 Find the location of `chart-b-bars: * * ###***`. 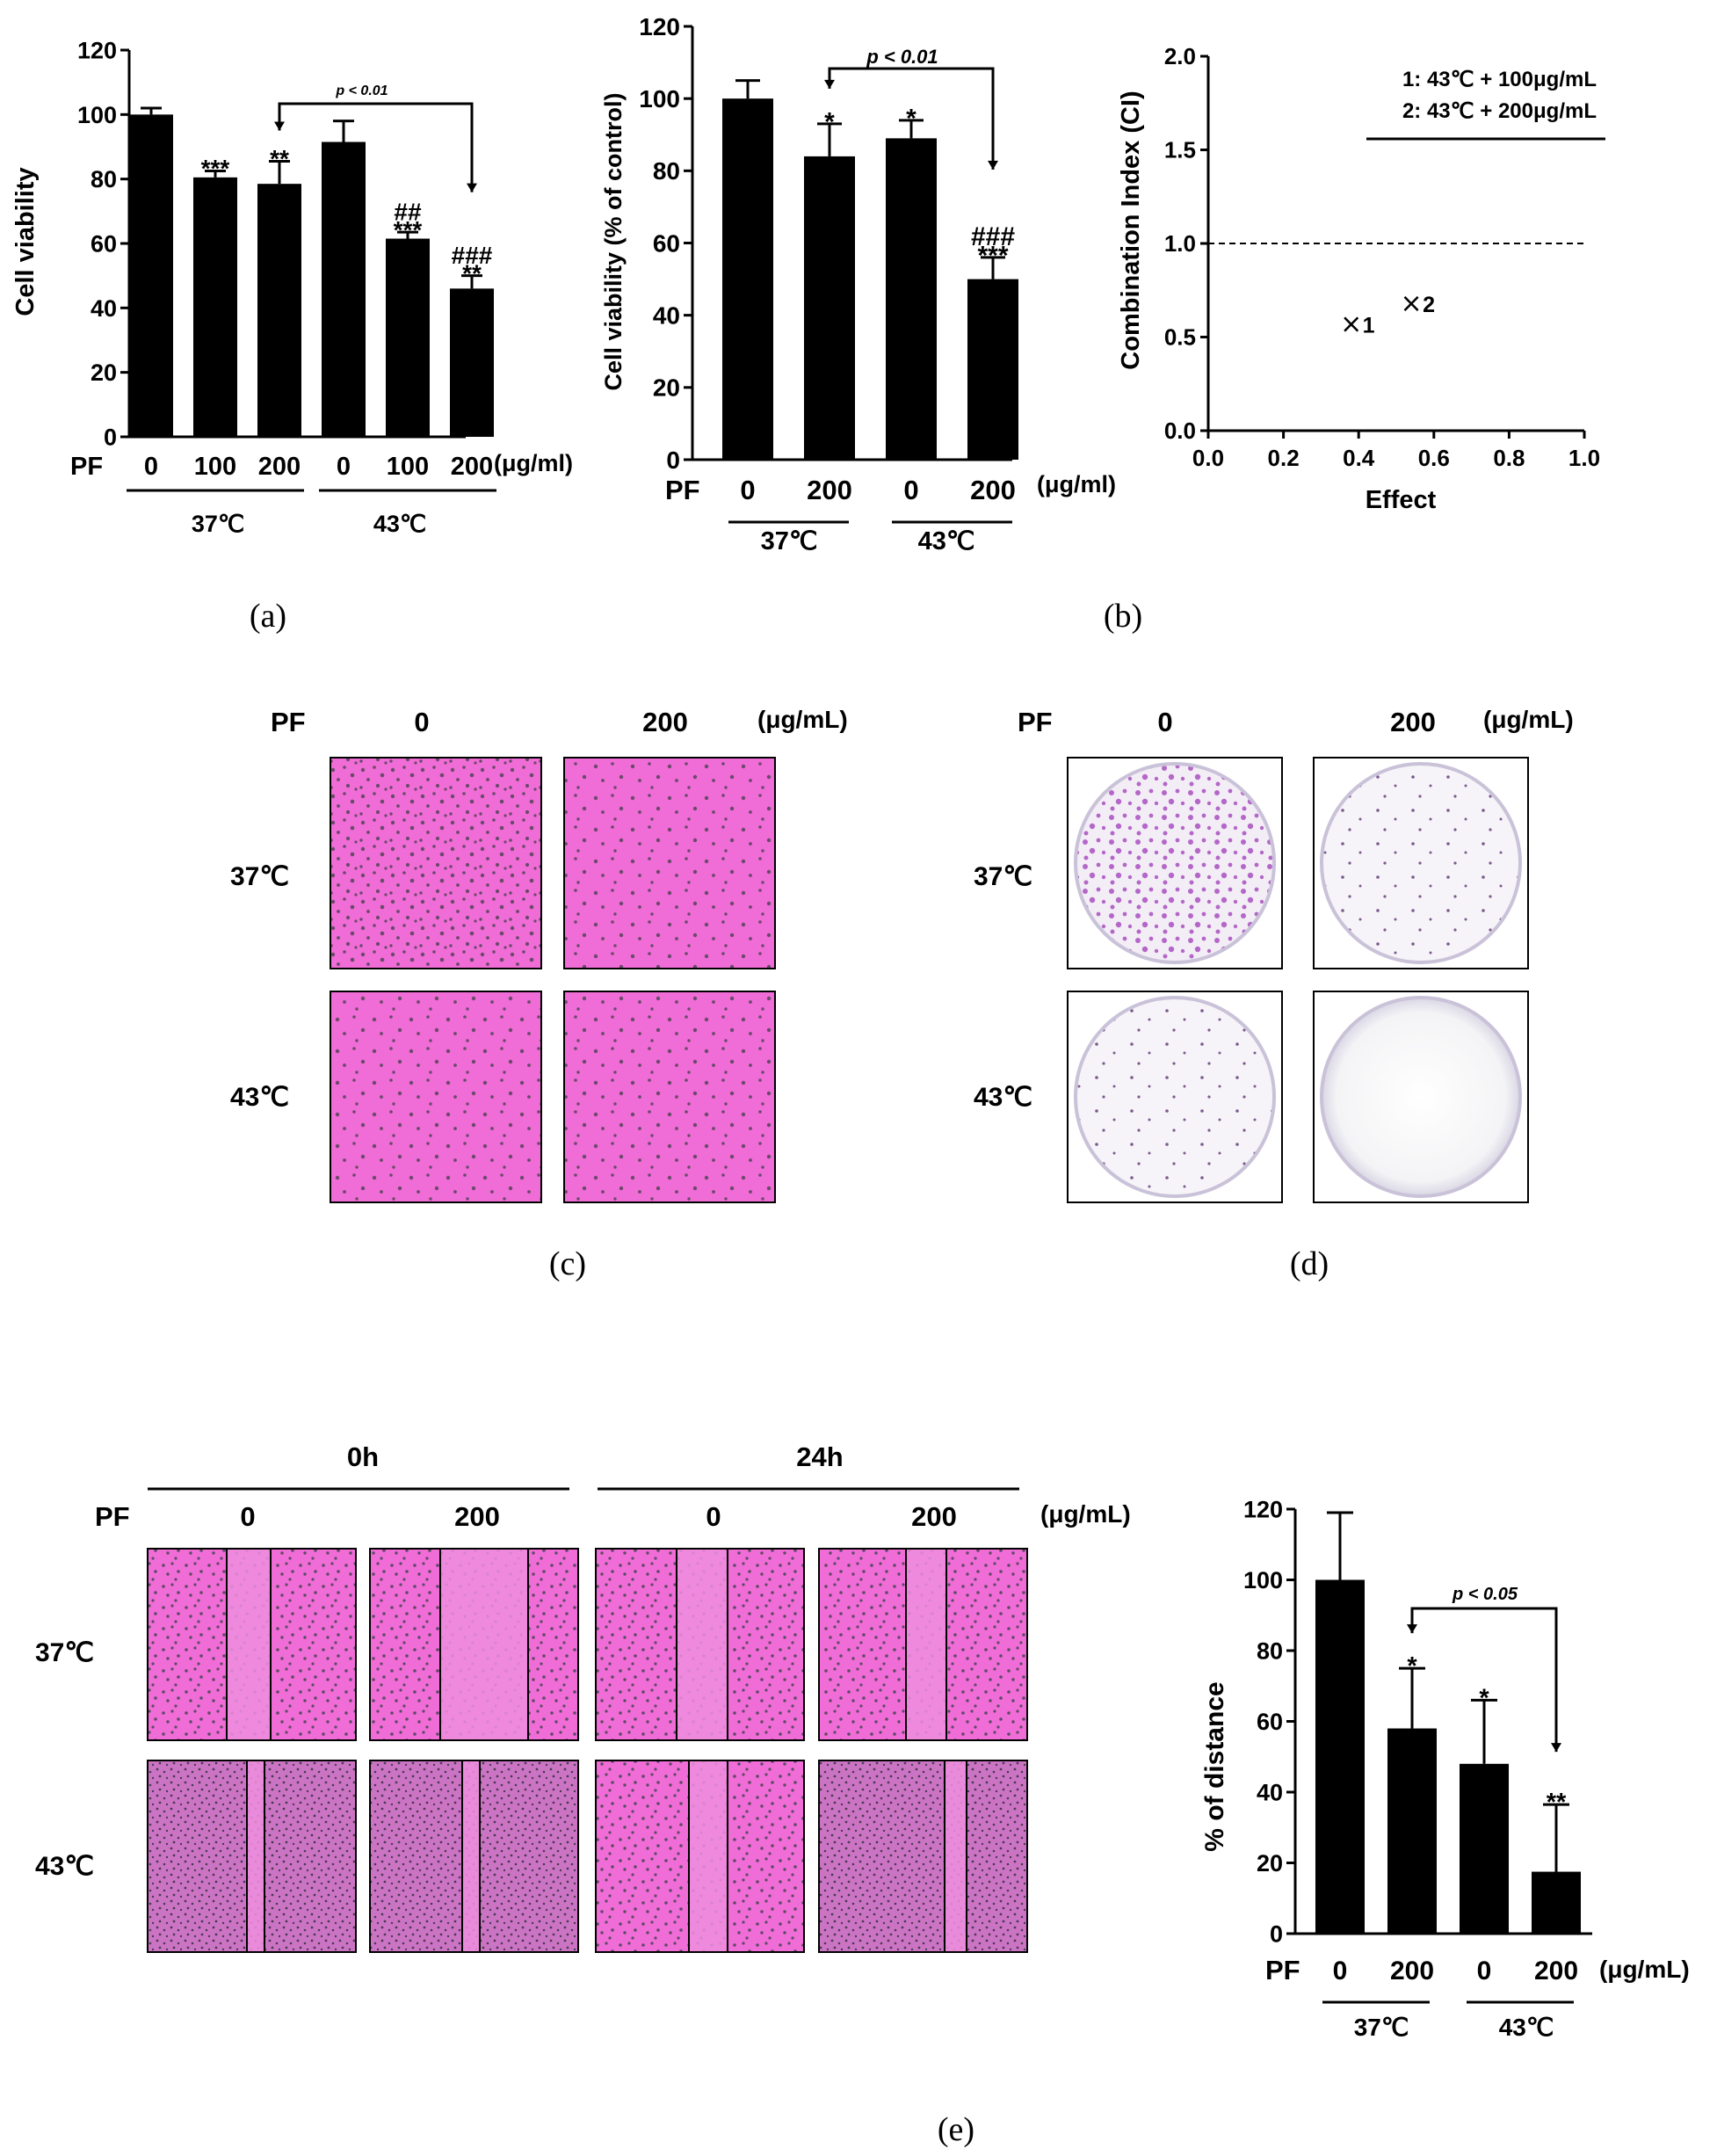

chart-b-bars: * * ###*** is located at coordinates (870, 264).